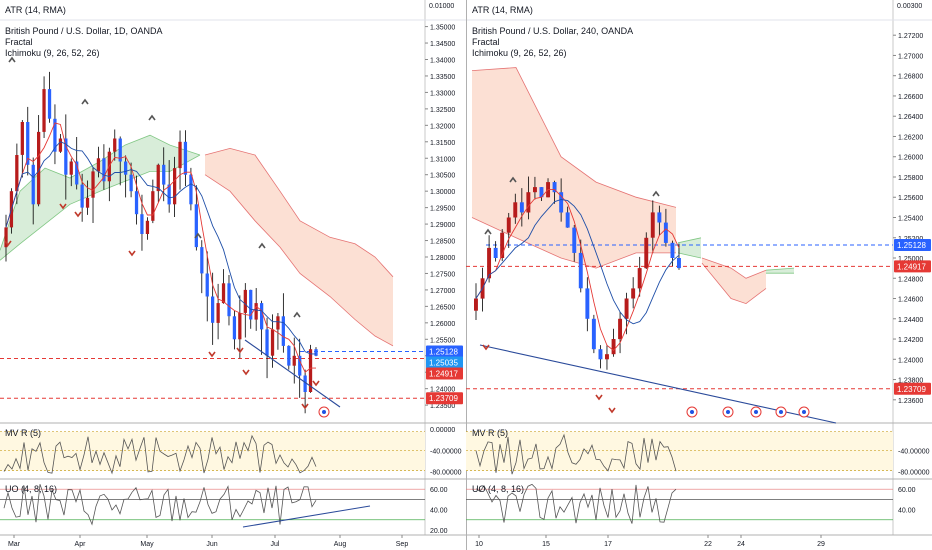  What do you see at coordinates (442, 225) in the screenshot?
I see `price-tick-label: 1.29000` at bounding box center [442, 225].